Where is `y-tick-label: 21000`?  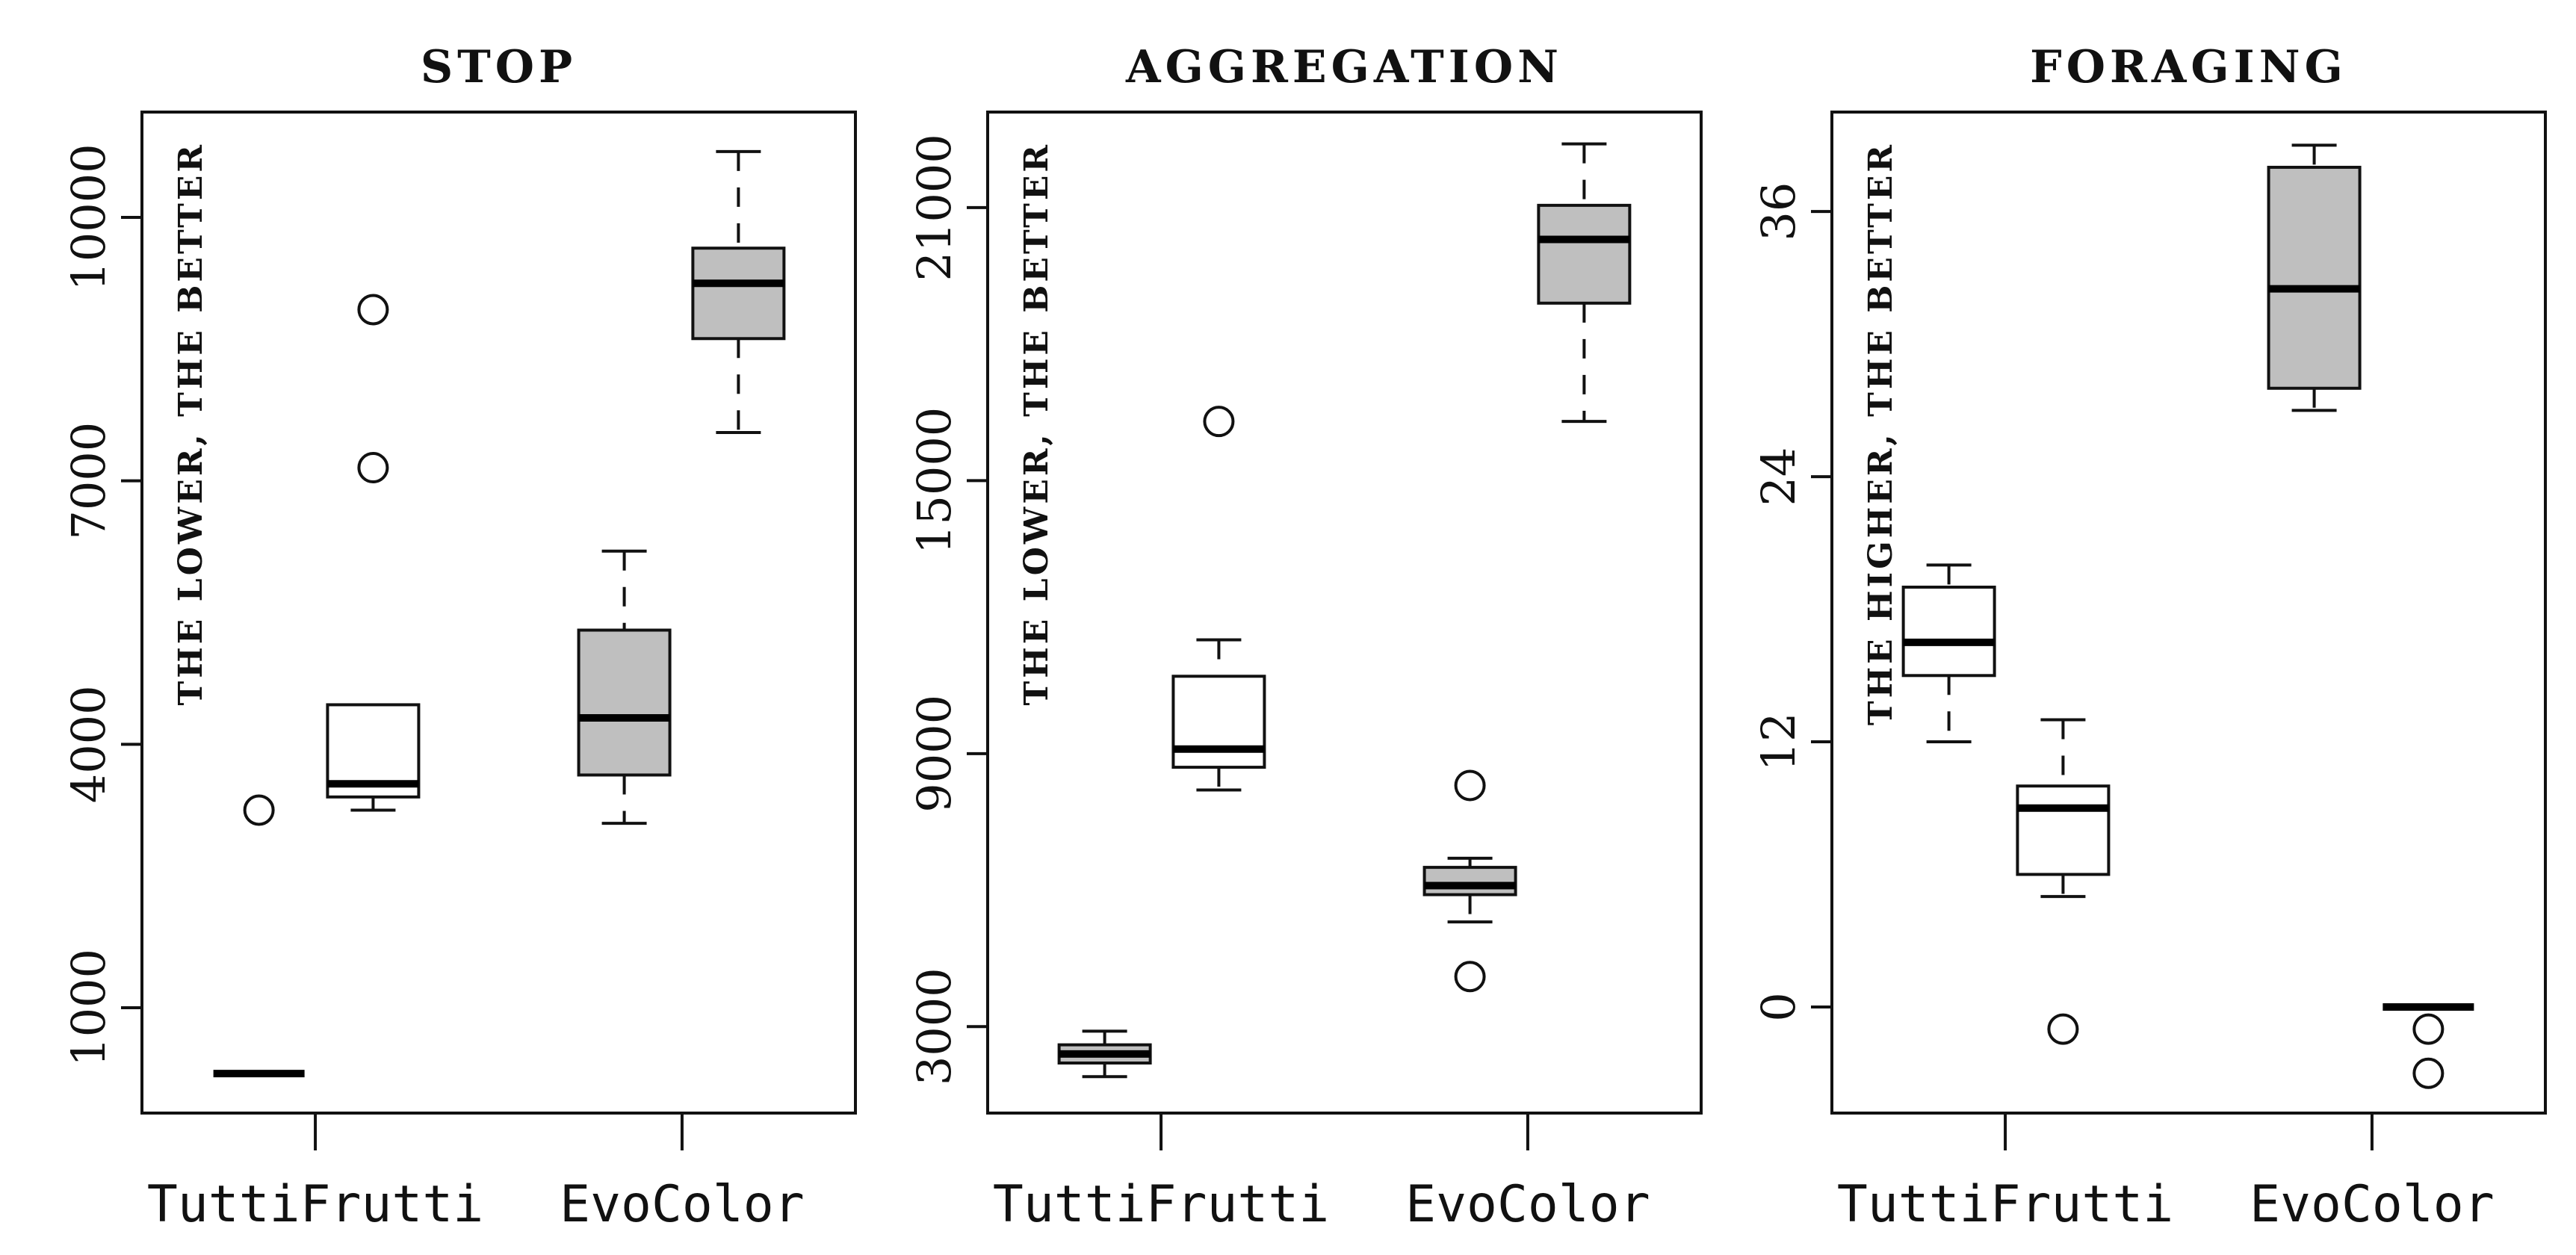 y-tick-label: 21000 is located at coordinates (934, 207).